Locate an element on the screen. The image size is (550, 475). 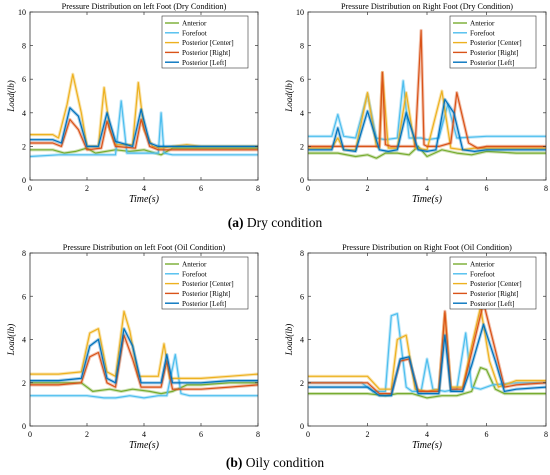
caption-b-letter: (b) is located at coordinates (234, 462).